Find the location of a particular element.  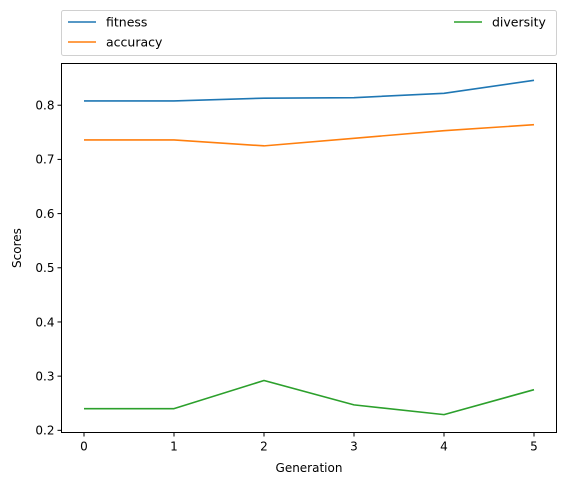

series-line-diversity is located at coordinates (309, 397).